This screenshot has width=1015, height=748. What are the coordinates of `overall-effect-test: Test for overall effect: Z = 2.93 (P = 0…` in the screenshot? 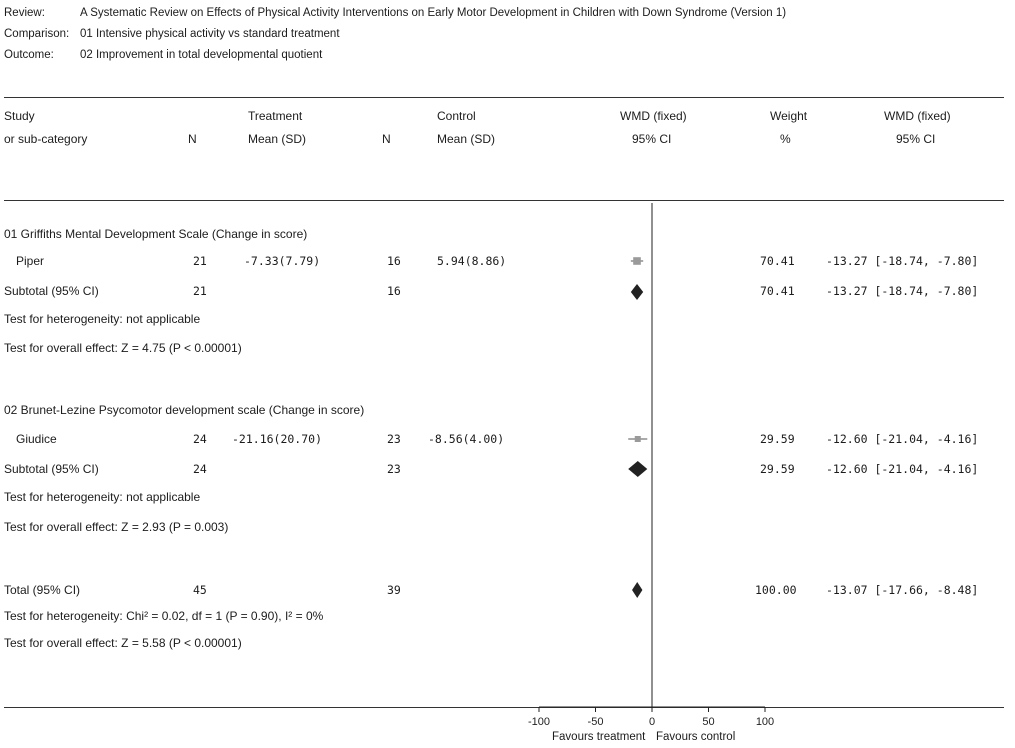 It's located at (116, 527).